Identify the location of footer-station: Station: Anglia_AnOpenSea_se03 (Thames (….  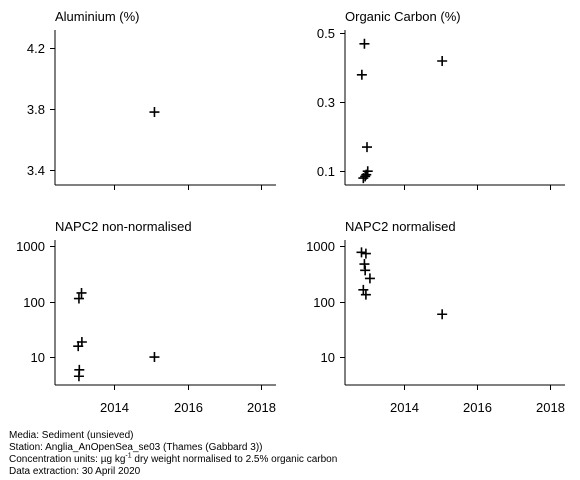
(136, 447).